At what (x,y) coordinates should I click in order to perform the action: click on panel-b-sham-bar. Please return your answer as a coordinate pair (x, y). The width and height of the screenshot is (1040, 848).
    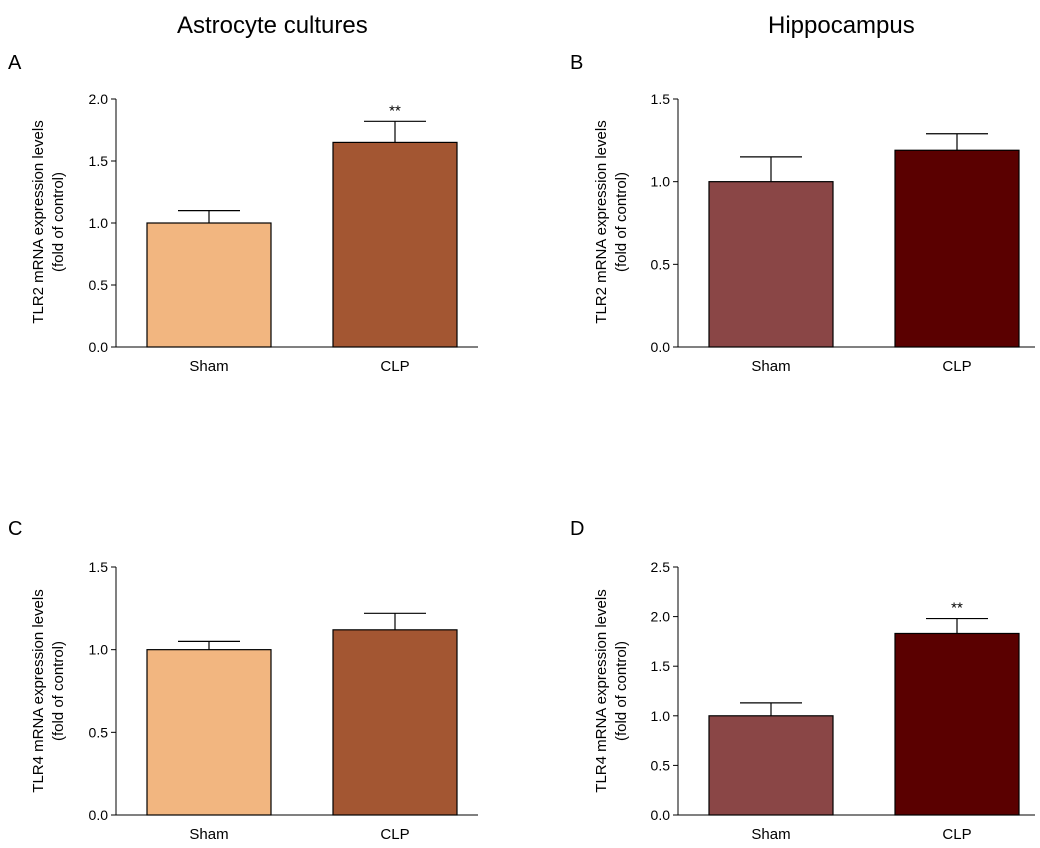
    Looking at the image, I should click on (771, 264).